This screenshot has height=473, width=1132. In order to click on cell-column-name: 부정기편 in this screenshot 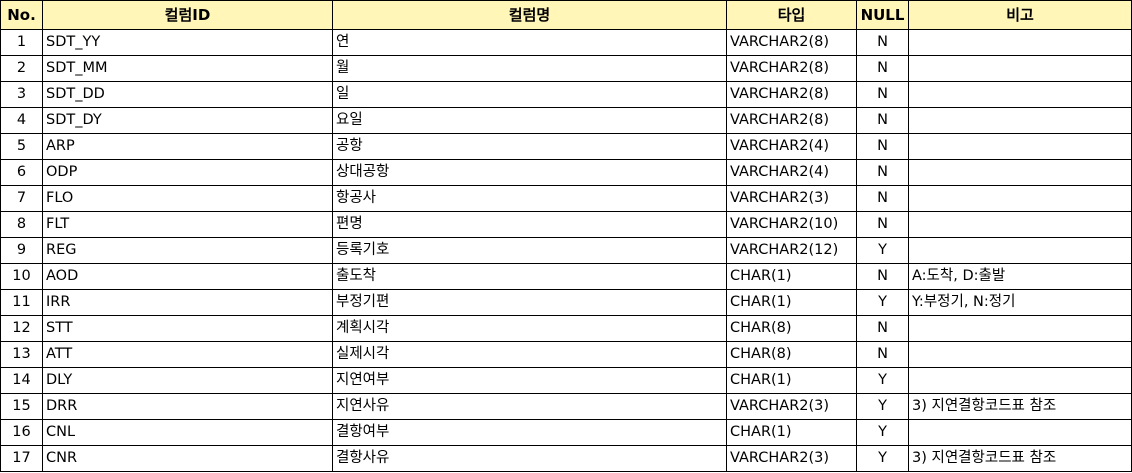, I will do `click(529, 302)`.